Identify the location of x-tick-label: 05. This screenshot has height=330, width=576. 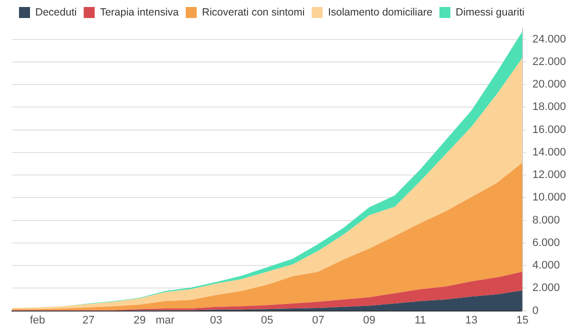
(267, 320).